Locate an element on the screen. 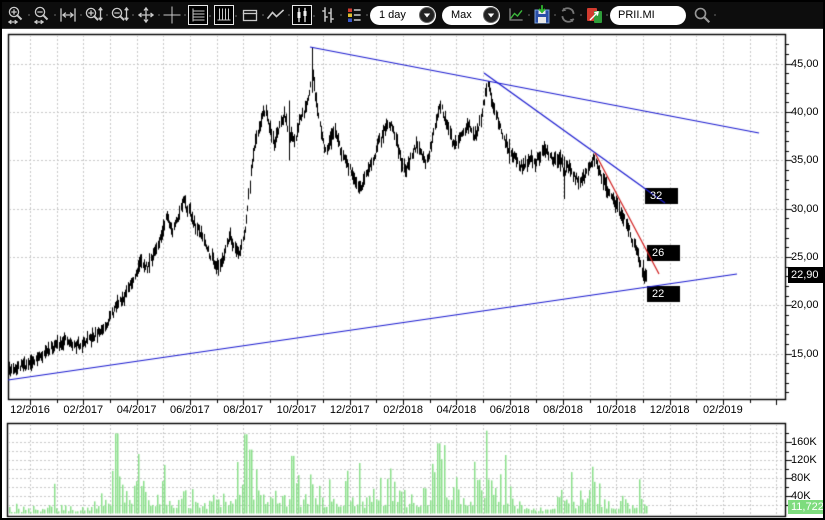 The height and width of the screenshot is (520, 825). zoom-in-vertical-icon is located at coordinates (94, 14).